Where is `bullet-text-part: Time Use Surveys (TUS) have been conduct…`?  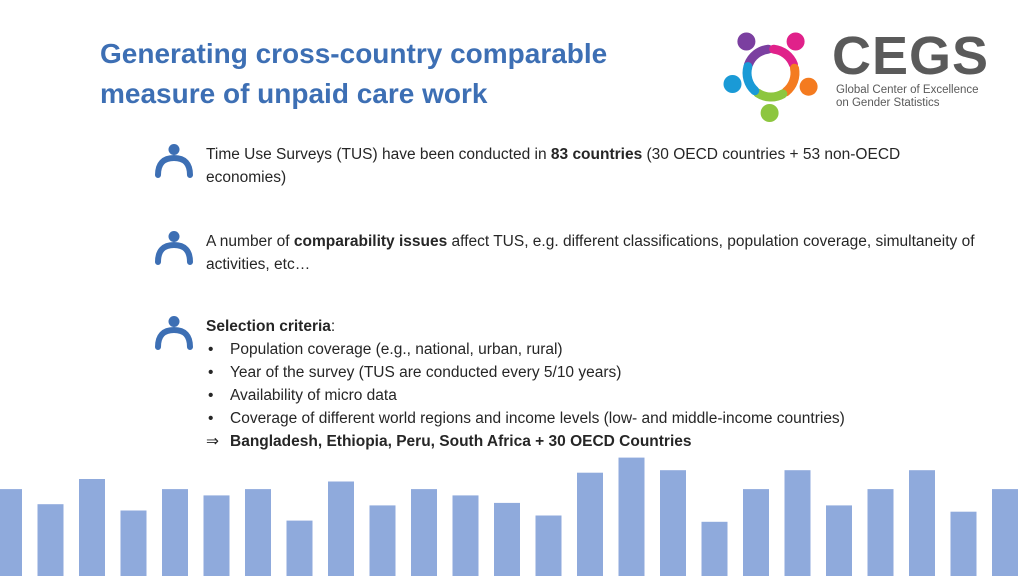
bullet-text-part: Time Use Surveys (TUS) have been conduct… is located at coordinates (378, 154).